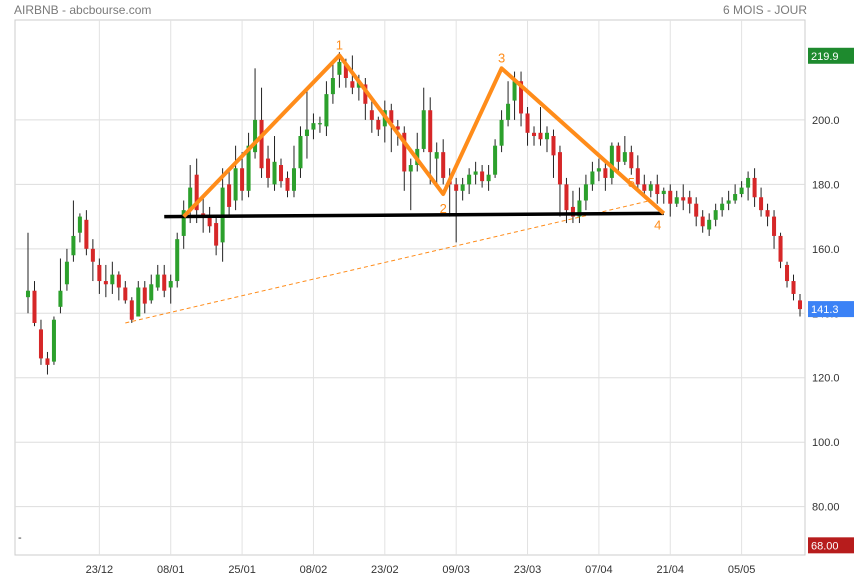 The width and height of the screenshot is (855, 580). I want to click on x-tick-label: 09/03, so click(456, 570).